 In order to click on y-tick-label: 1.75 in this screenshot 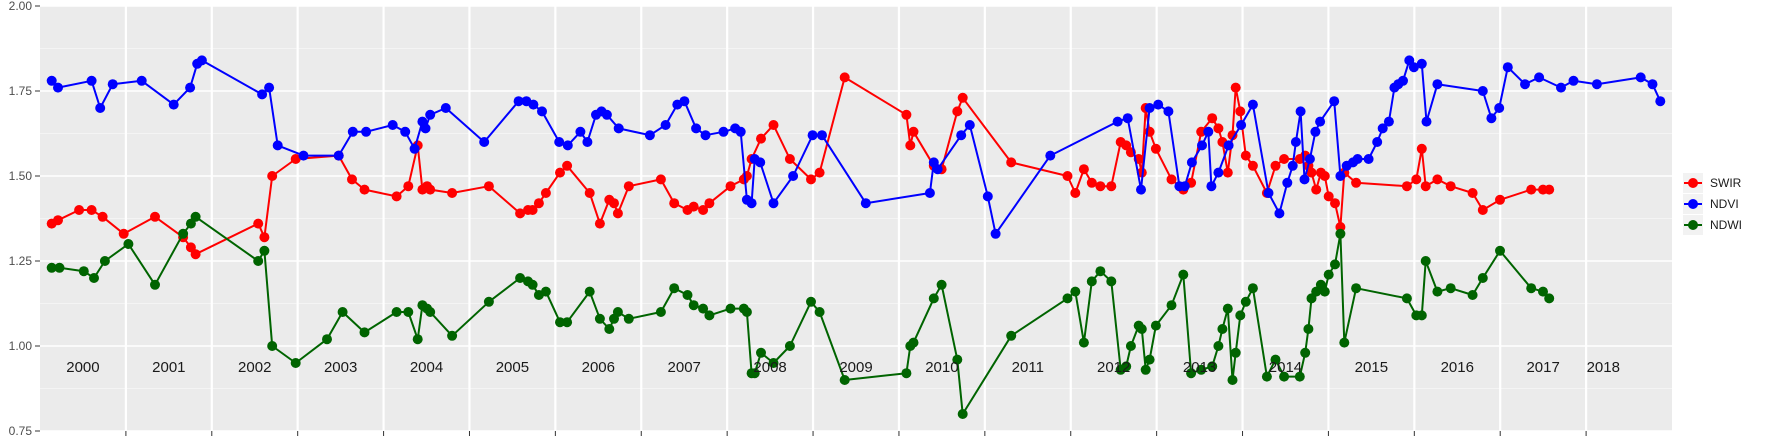, I will do `click(21, 91)`.